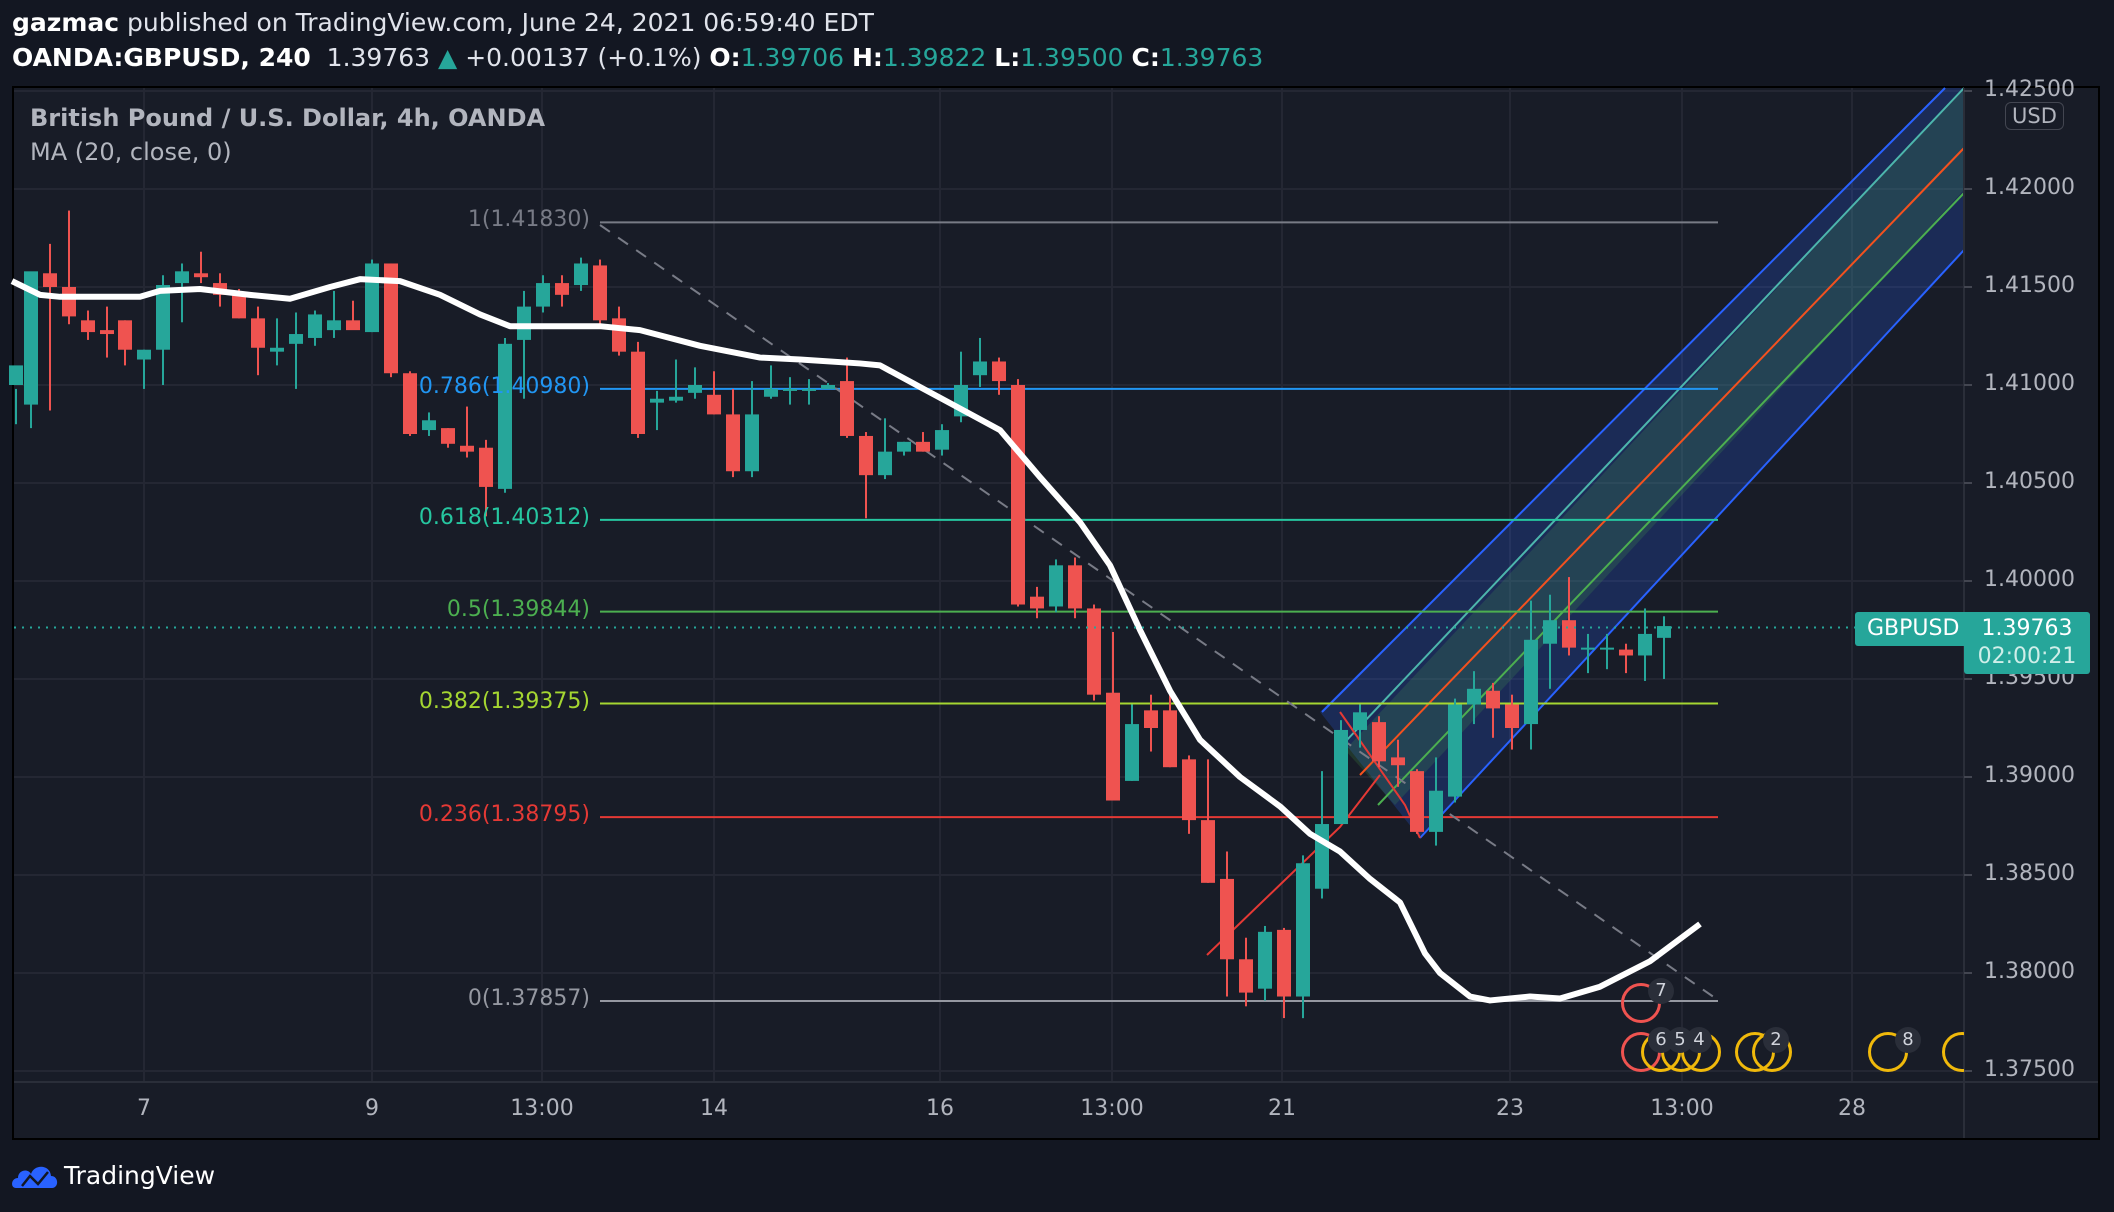 This screenshot has width=2114, height=1212. What do you see at coordinates (1145, 57) in the screenshot?
I see `close-label: C:` at bounding box center [1145, 57].